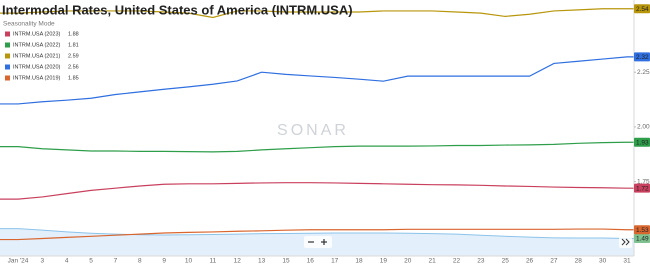 The image size is (650, 266). Describe the element at coordinates (116, 261) in the screenshot. I see `x-tick-label: 7` at that location.